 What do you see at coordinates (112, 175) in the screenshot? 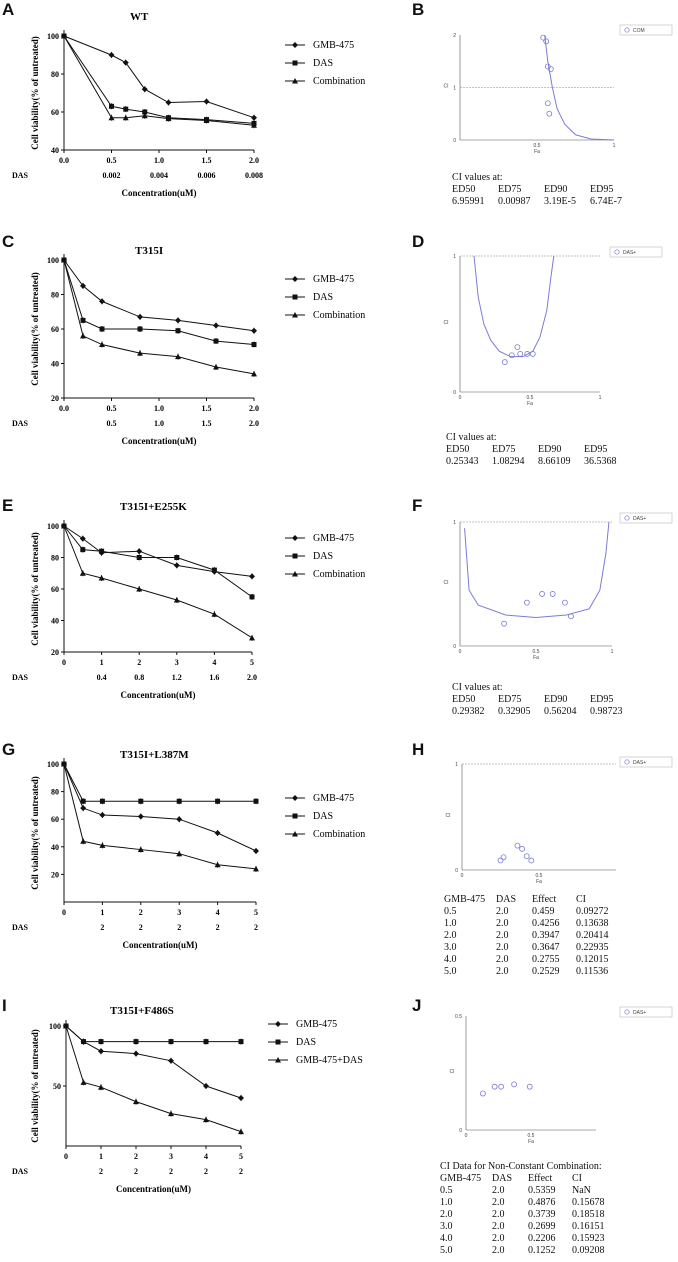
I see `das-tick-label: 0.002` at bounding box center [112, 175].